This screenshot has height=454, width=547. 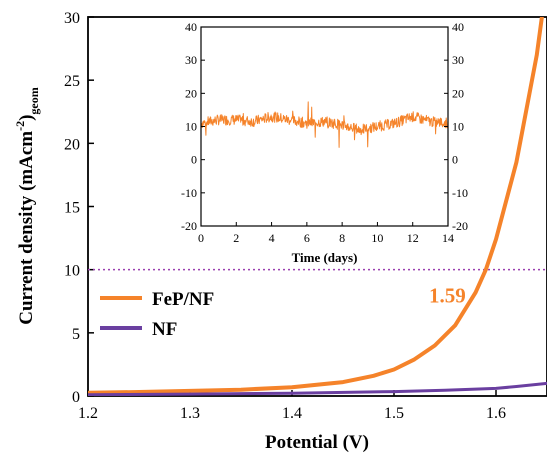 What do you see at coordinates (76, 334) in the screenshot?
I see `main-y-tick-label: 5` at bounding box center [76, 334].